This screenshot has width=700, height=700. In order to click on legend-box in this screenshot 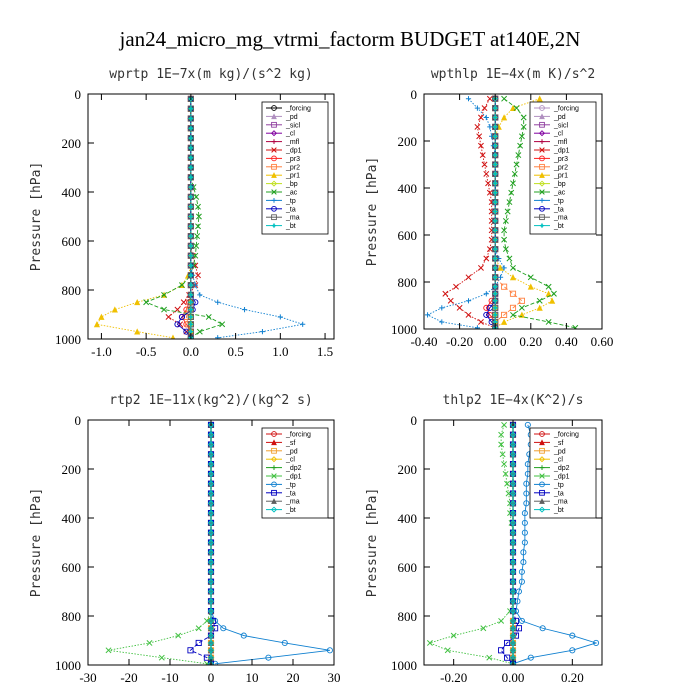, I will do `click(295, 168)`.